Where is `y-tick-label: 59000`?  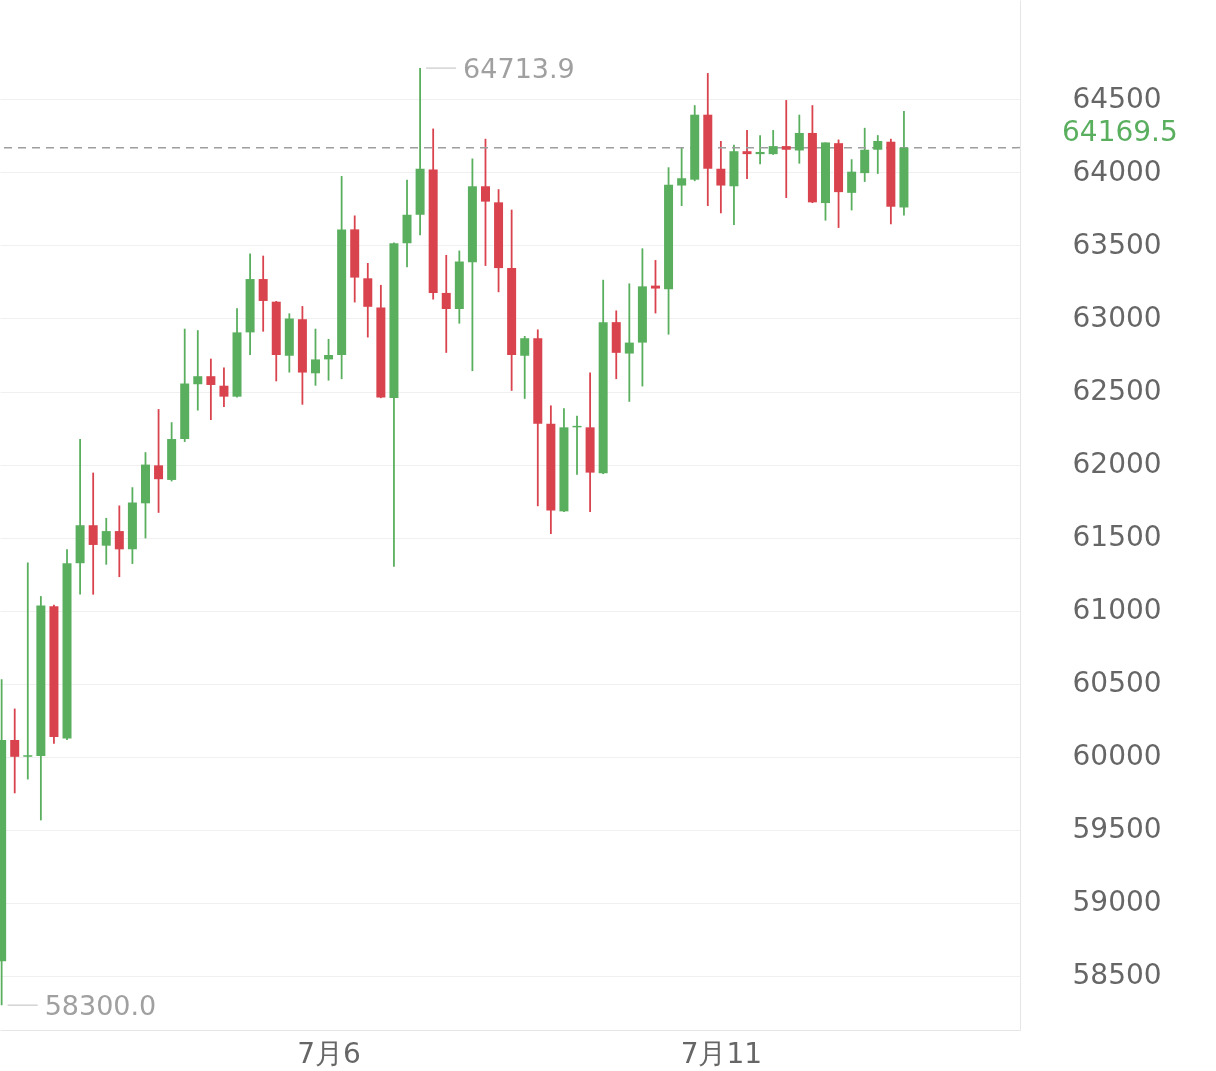 y-tick-label: 59000 is located at coordinates (1117, 902).